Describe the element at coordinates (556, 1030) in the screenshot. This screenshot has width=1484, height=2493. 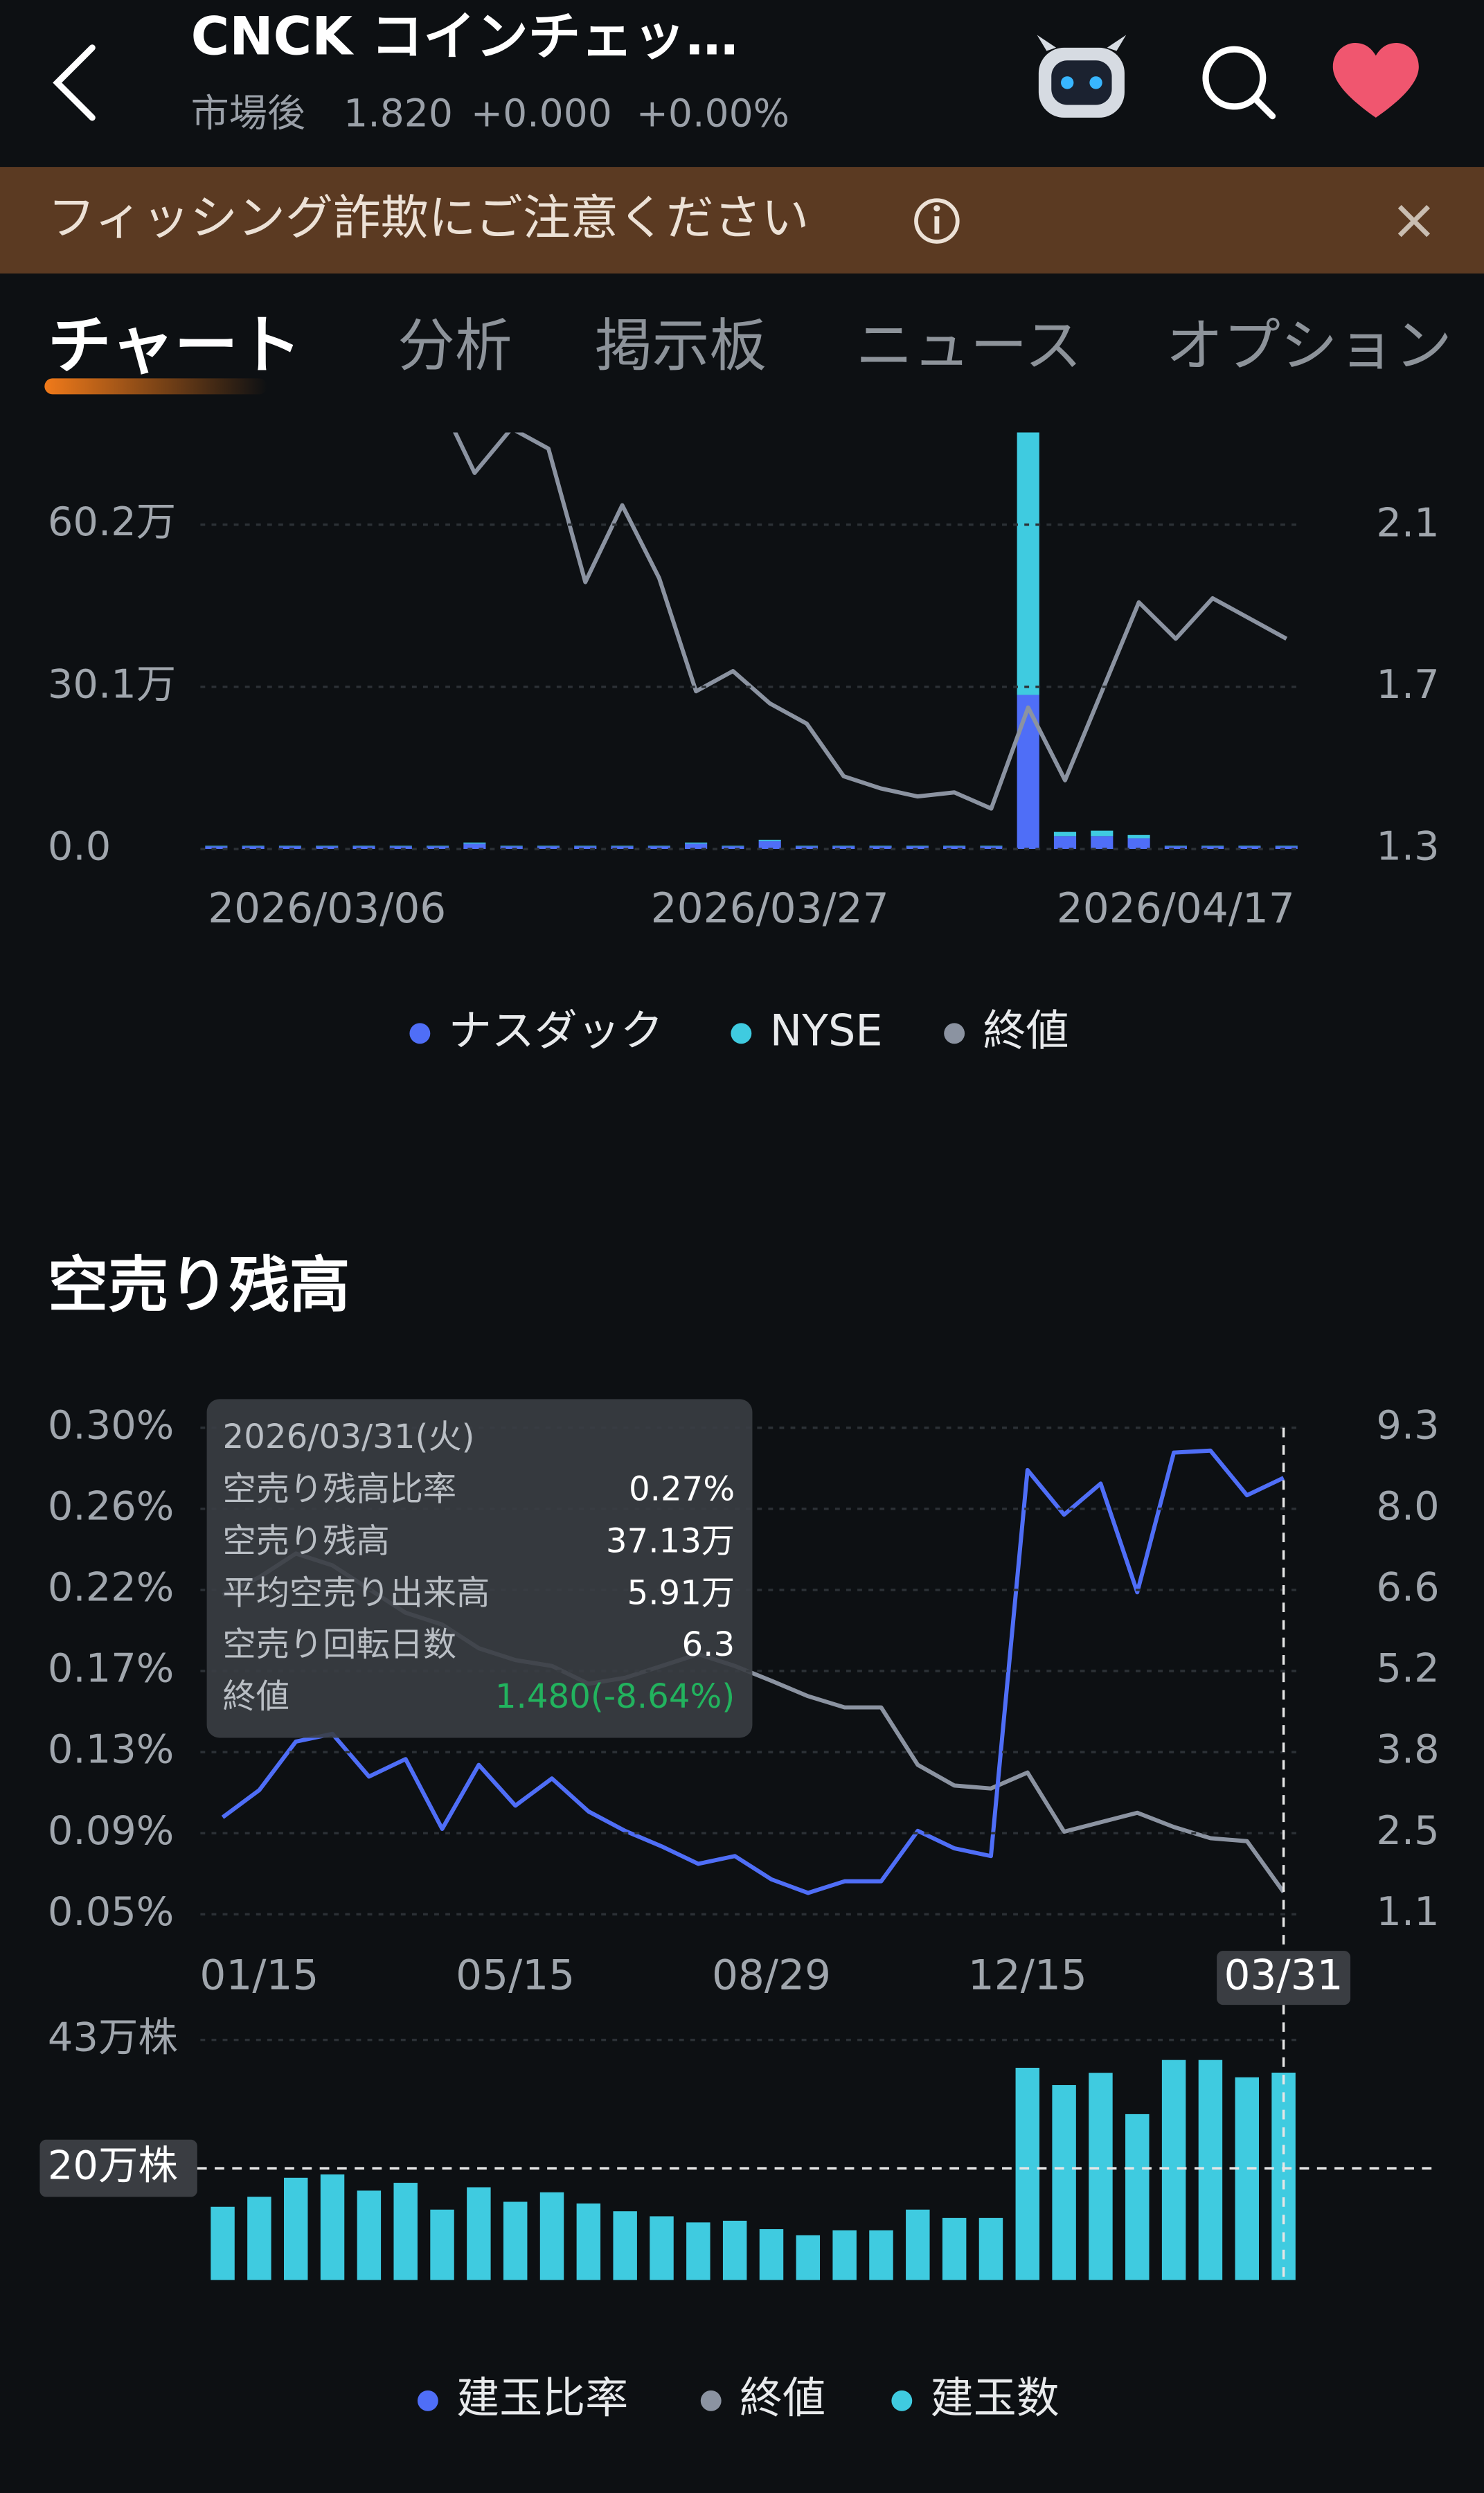
I see `legend-label: ナスダック` at that location.